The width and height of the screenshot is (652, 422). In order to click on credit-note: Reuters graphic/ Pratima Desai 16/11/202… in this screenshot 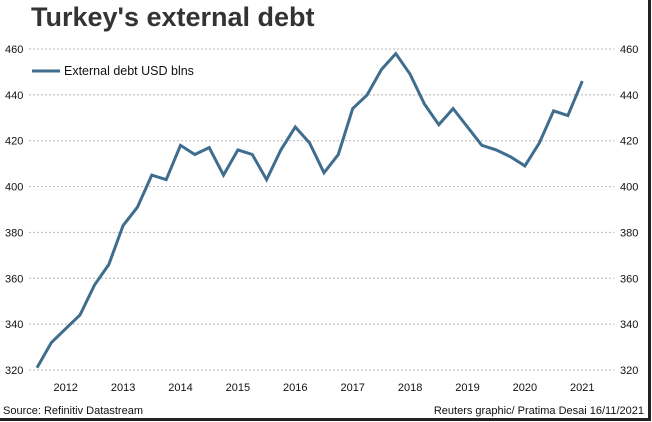, I will do `click(538, 411)`.